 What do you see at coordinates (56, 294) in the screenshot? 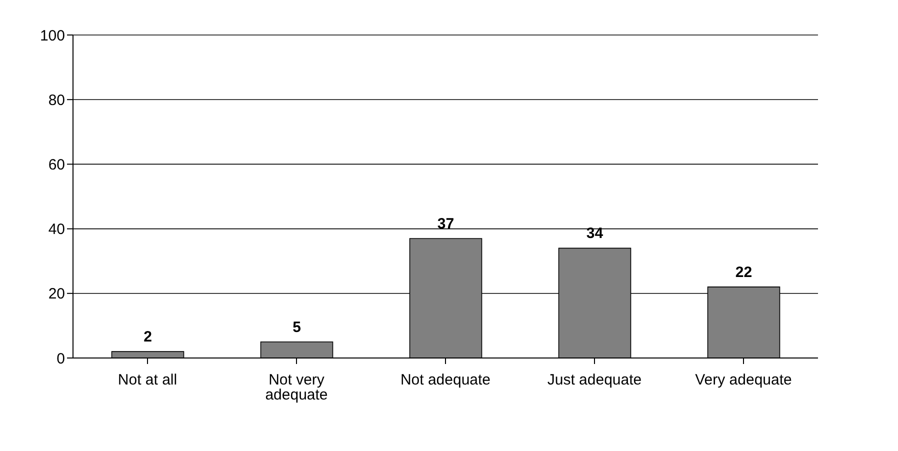
I see `y-tick-label: 20` at bounding box center [56, 294].